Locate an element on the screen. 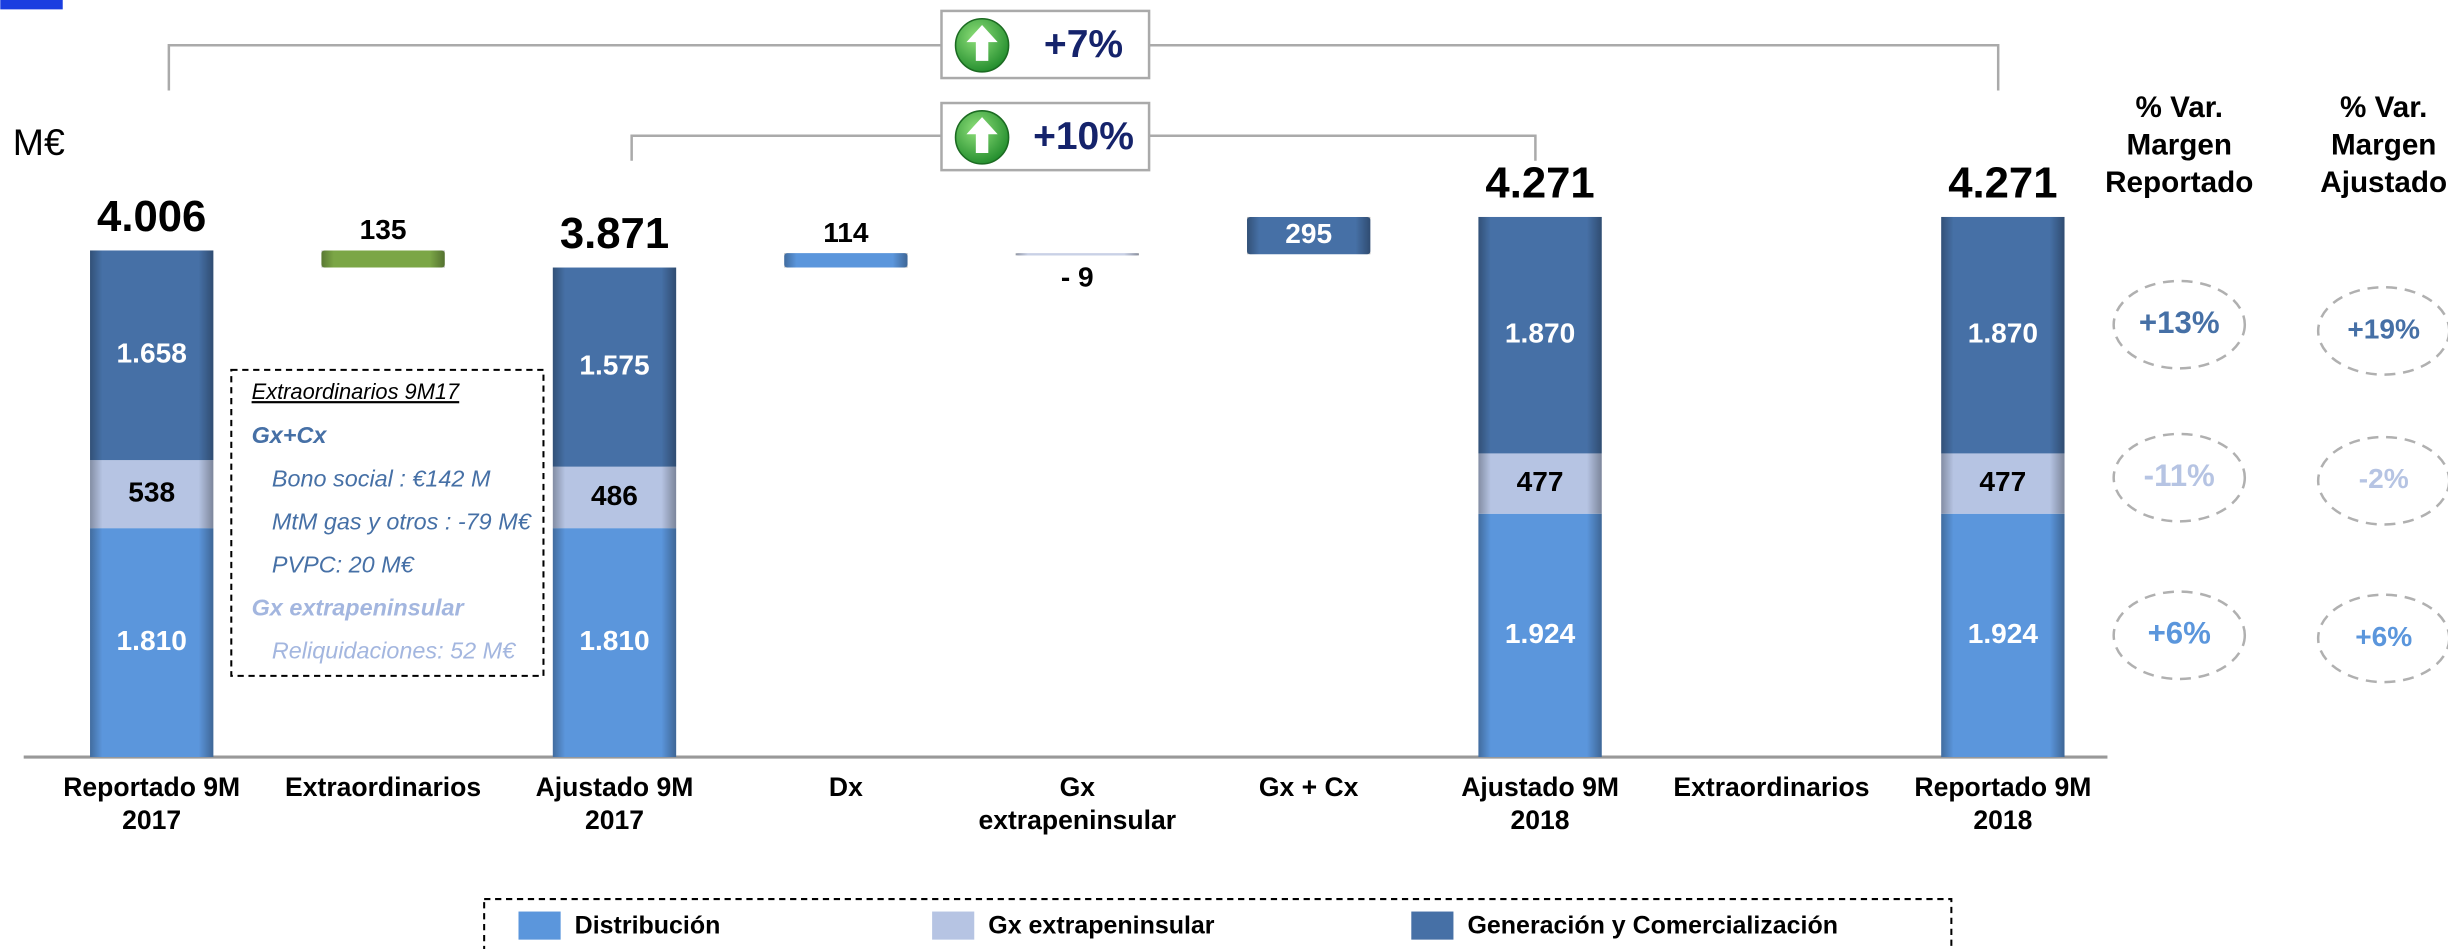 This screenshot has height=949, width=2448. segment-label: 486 is located at coordinates (614, 495).